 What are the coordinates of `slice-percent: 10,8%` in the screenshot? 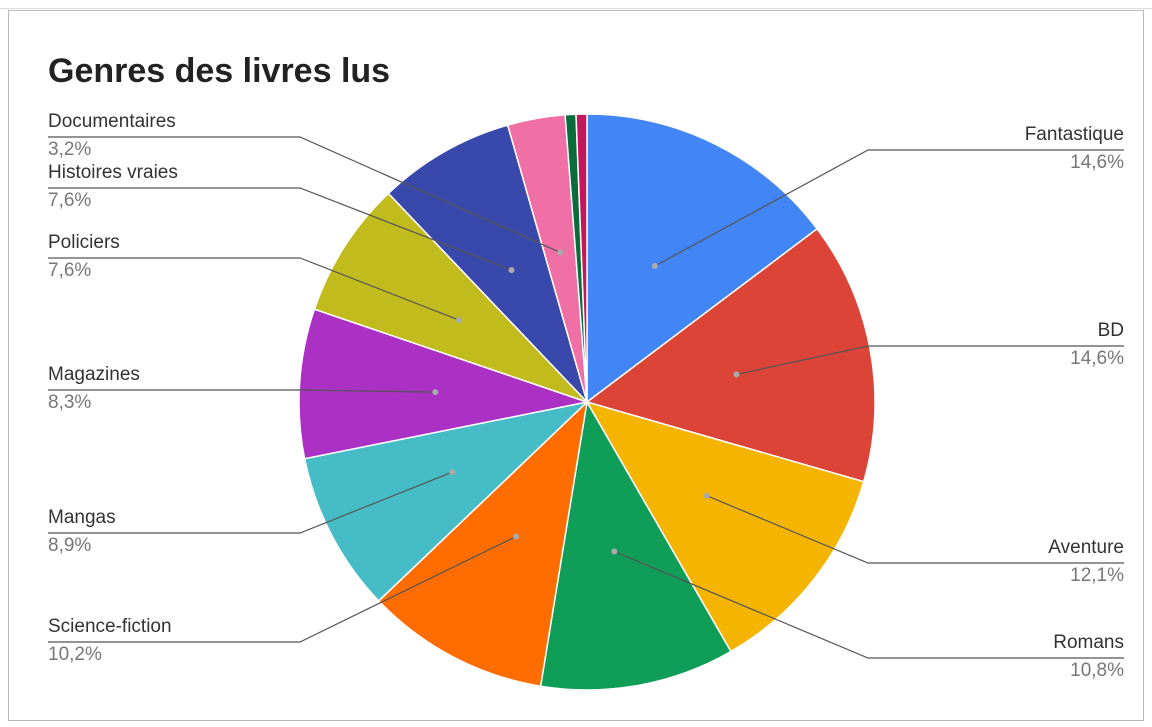 It's located at (1097, 670).